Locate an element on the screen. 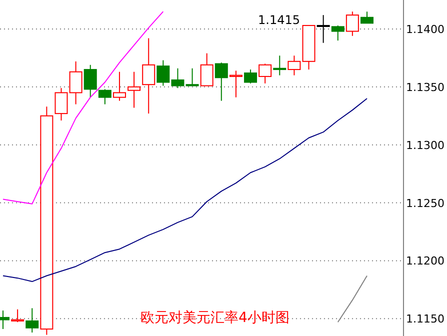 This screenshot has height=336, width=447. text: 欧元对美元汇率4小时图 is located at coordinates (215, 318).